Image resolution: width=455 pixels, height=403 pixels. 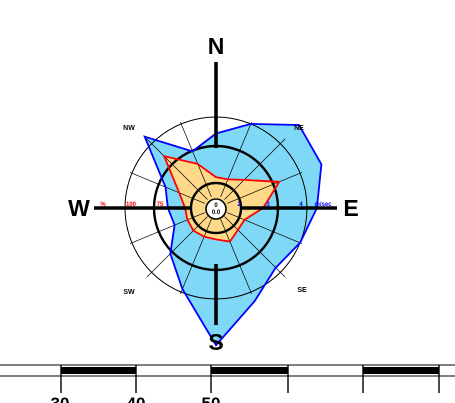 I want to click on inner-ring, so click(x=216, y=208).